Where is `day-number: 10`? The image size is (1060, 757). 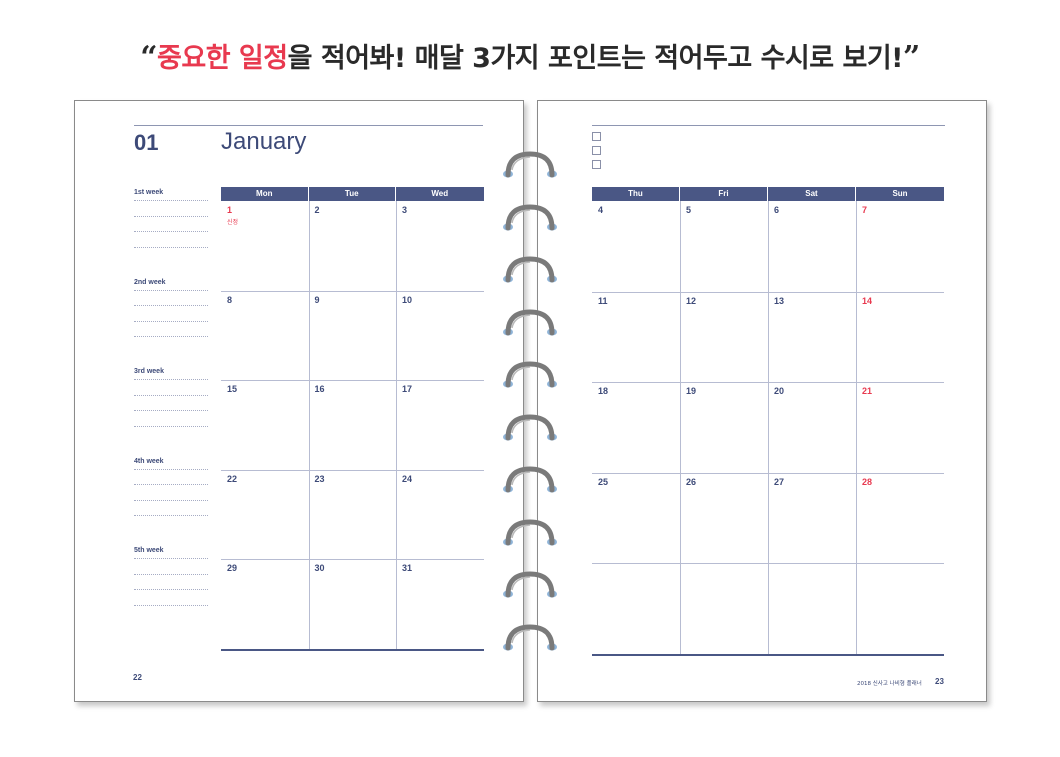
day-number: 10 is located at coordinates (407, 299).